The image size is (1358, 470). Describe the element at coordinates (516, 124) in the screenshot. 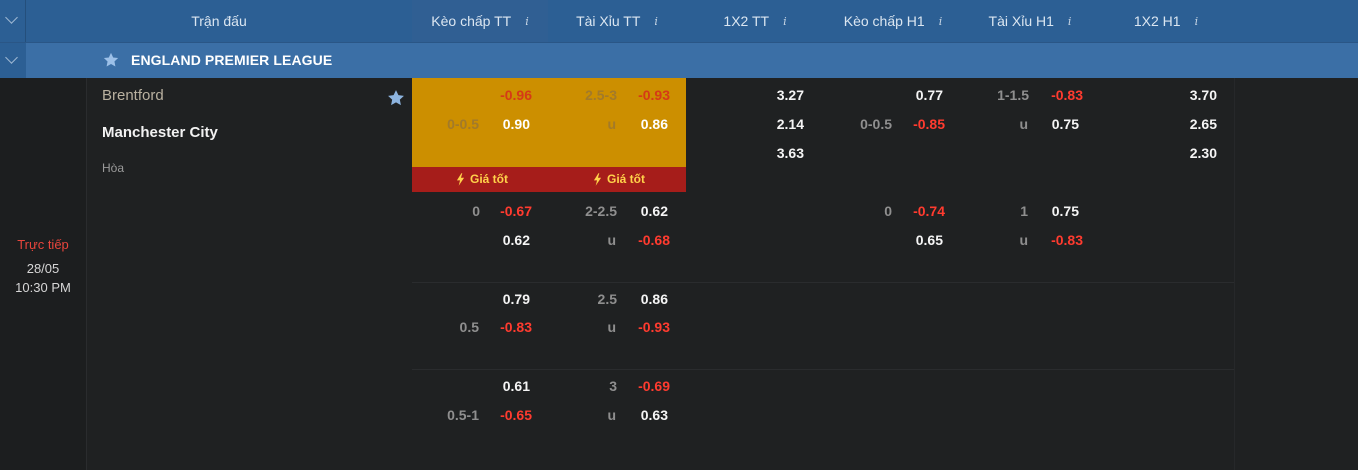

I see `odds-hdp-ft-away: 0.90` at that location.